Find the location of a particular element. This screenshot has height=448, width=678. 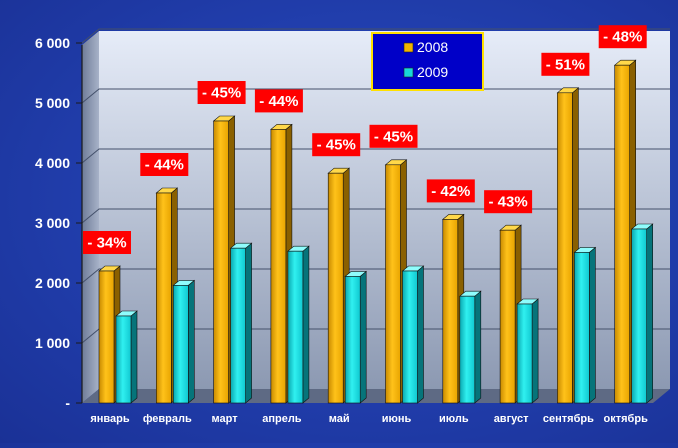

x-tick-label: сентябрь is located at coordinates (568, 419).